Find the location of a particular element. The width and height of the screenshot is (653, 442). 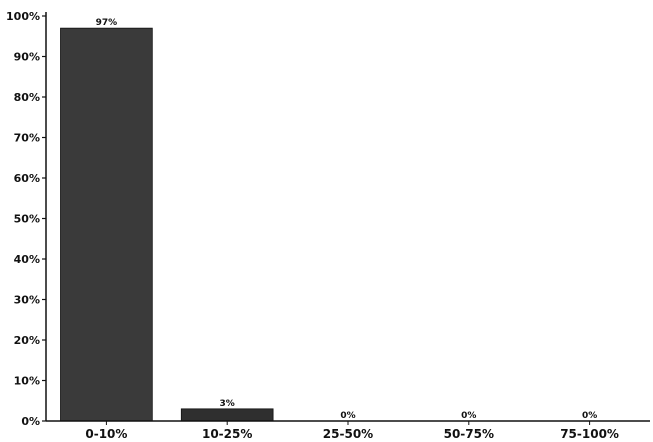

x-tick-label: 0-10% is located at coordinates (106, 434).